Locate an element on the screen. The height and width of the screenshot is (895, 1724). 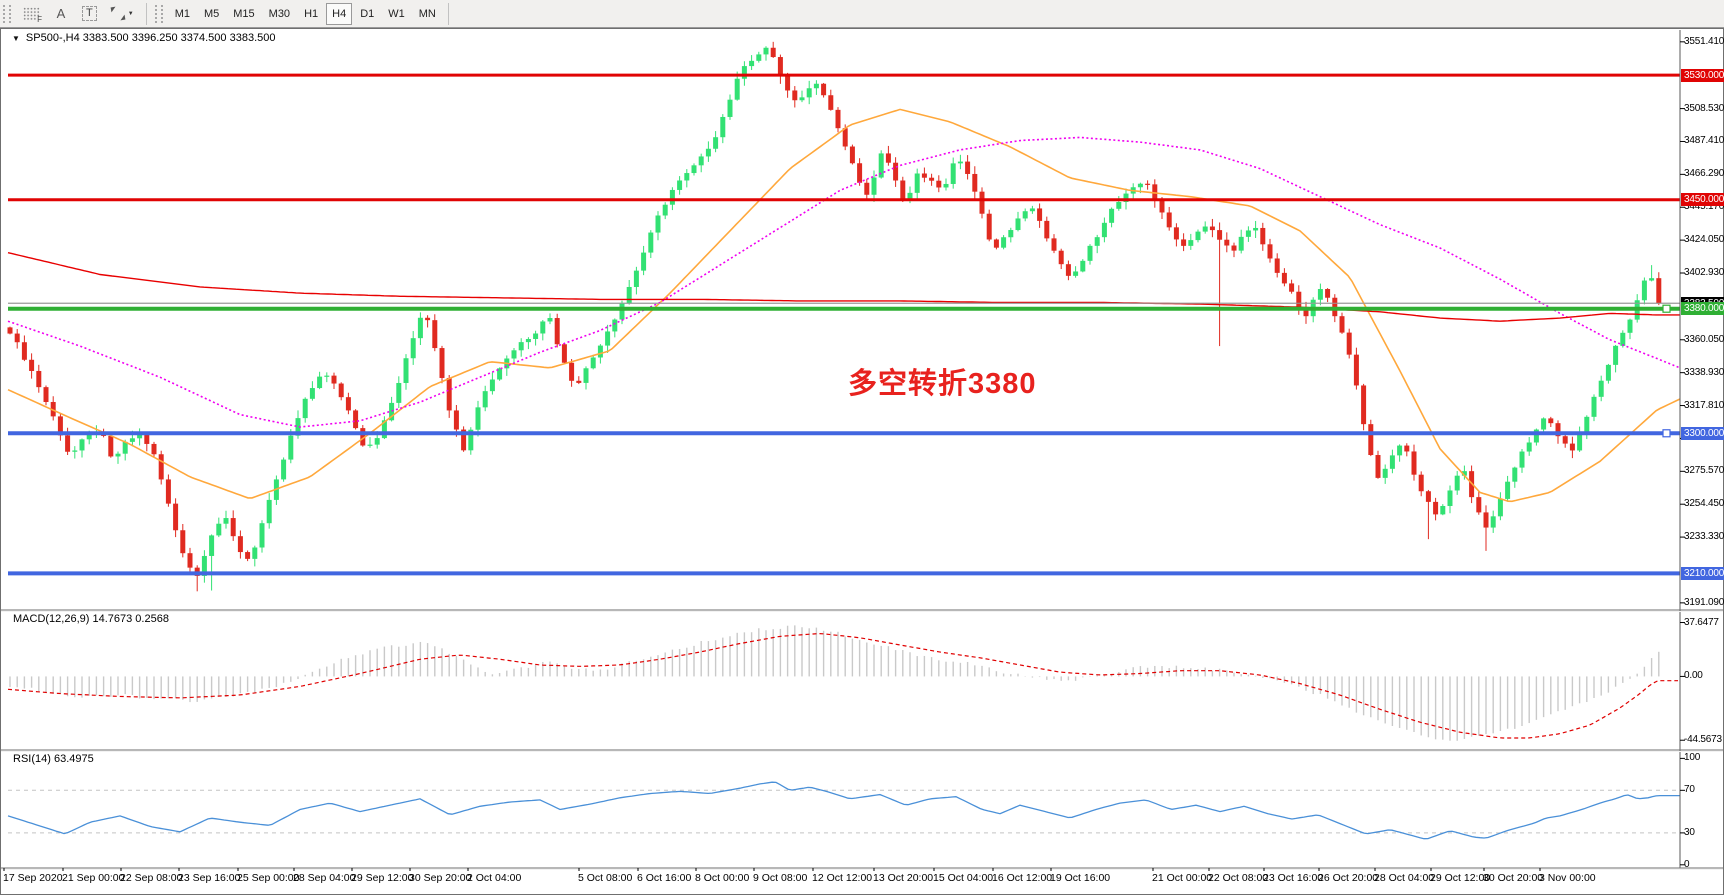
timeframe-d1-button: D1 is located at coordinates (367, 13).